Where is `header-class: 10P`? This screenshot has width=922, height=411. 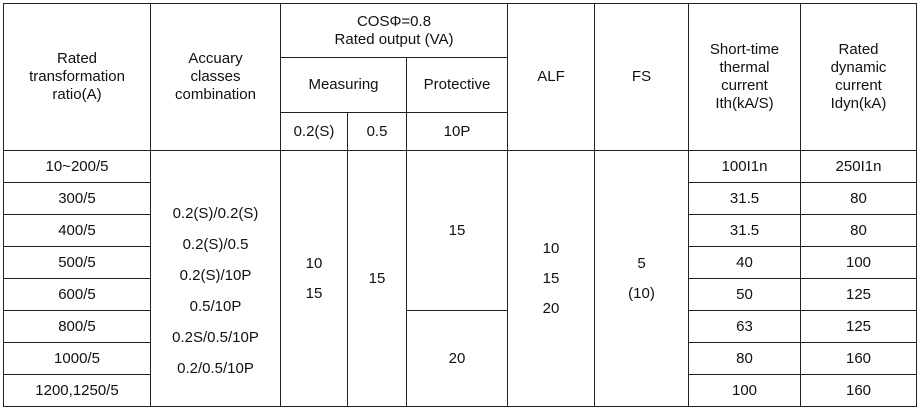 header-class: 10P is located at coordinates (457, 131).